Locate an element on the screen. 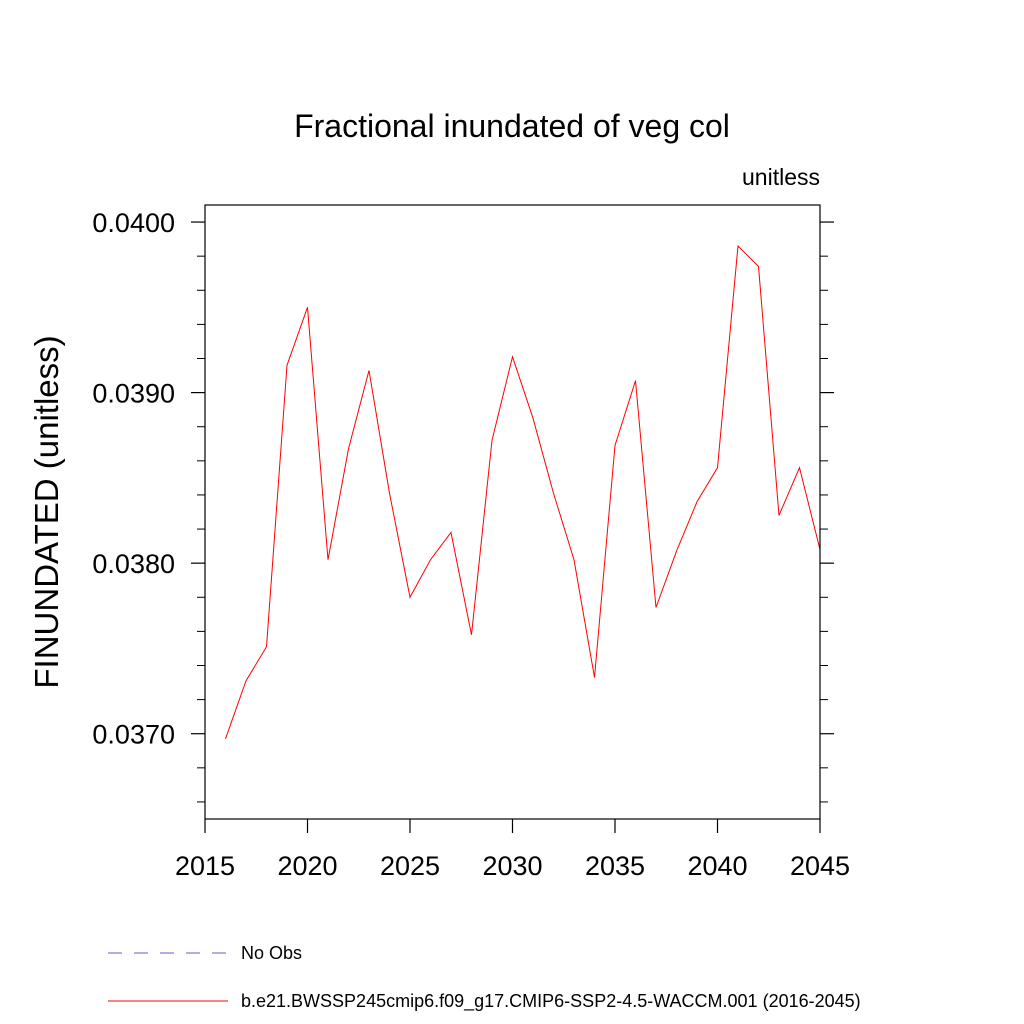 The image size is (1024, 1024). x-tick-label: 2035 is located at coordinates (615, 866).